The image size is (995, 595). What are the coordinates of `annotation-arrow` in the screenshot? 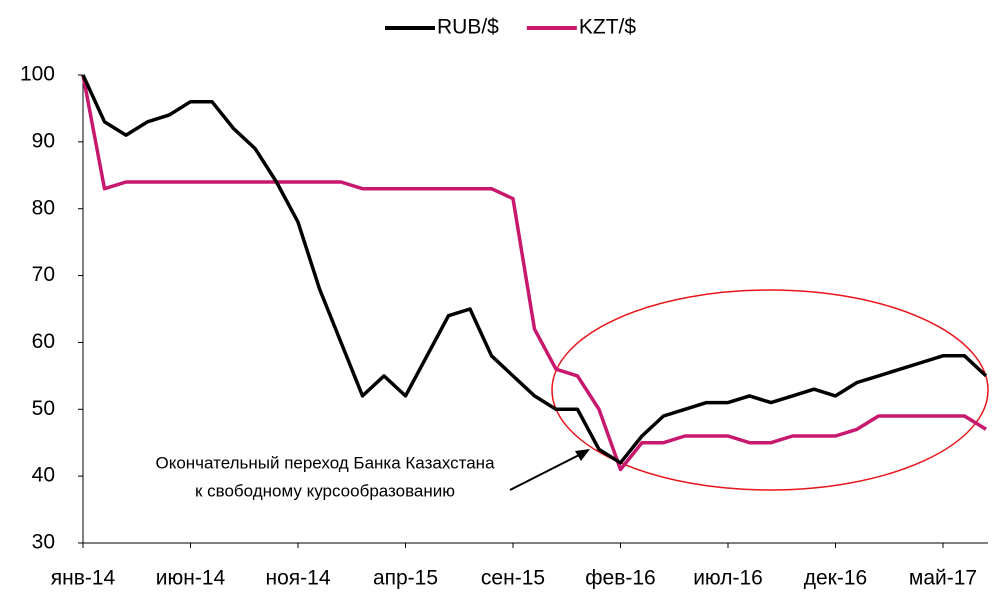 It's located at (547, 471).